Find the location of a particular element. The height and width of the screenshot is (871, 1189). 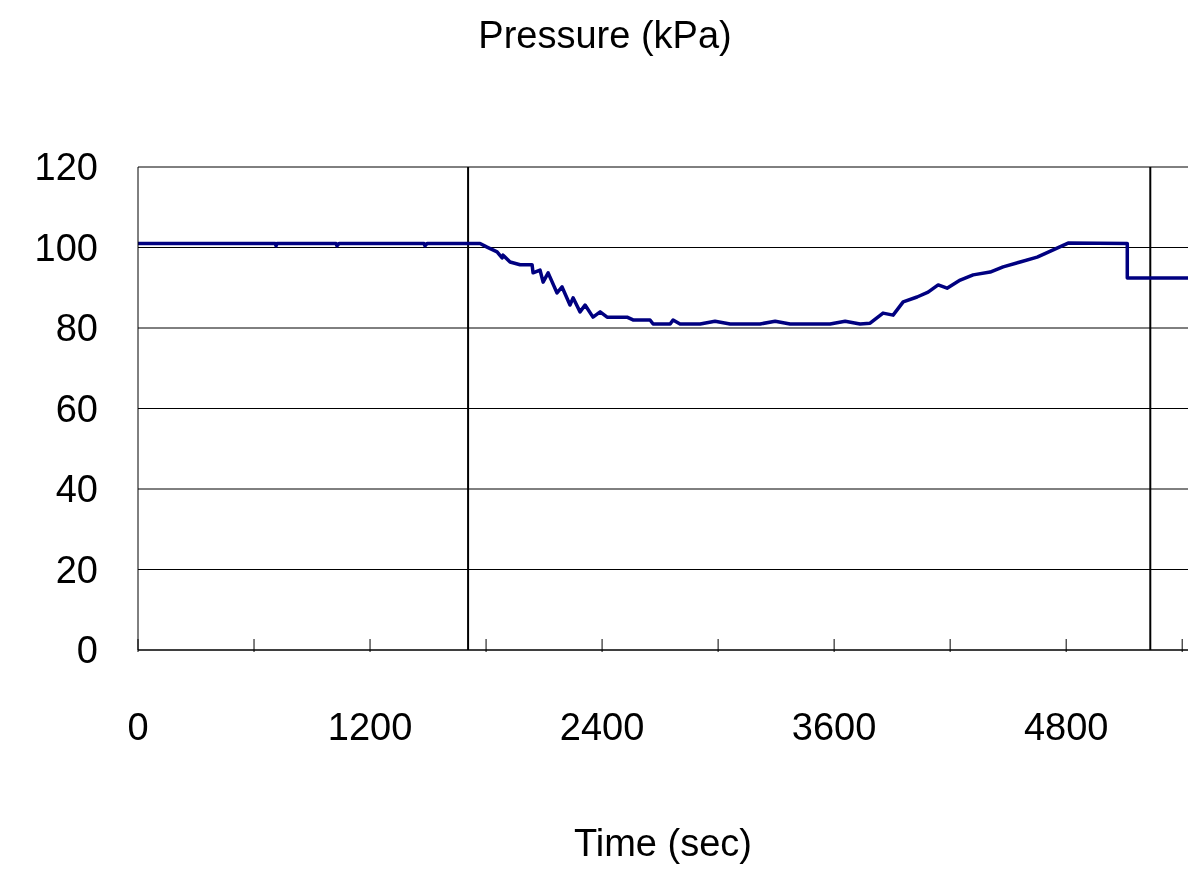

y-tick-label: 40 is located at coordinates (76, 489).